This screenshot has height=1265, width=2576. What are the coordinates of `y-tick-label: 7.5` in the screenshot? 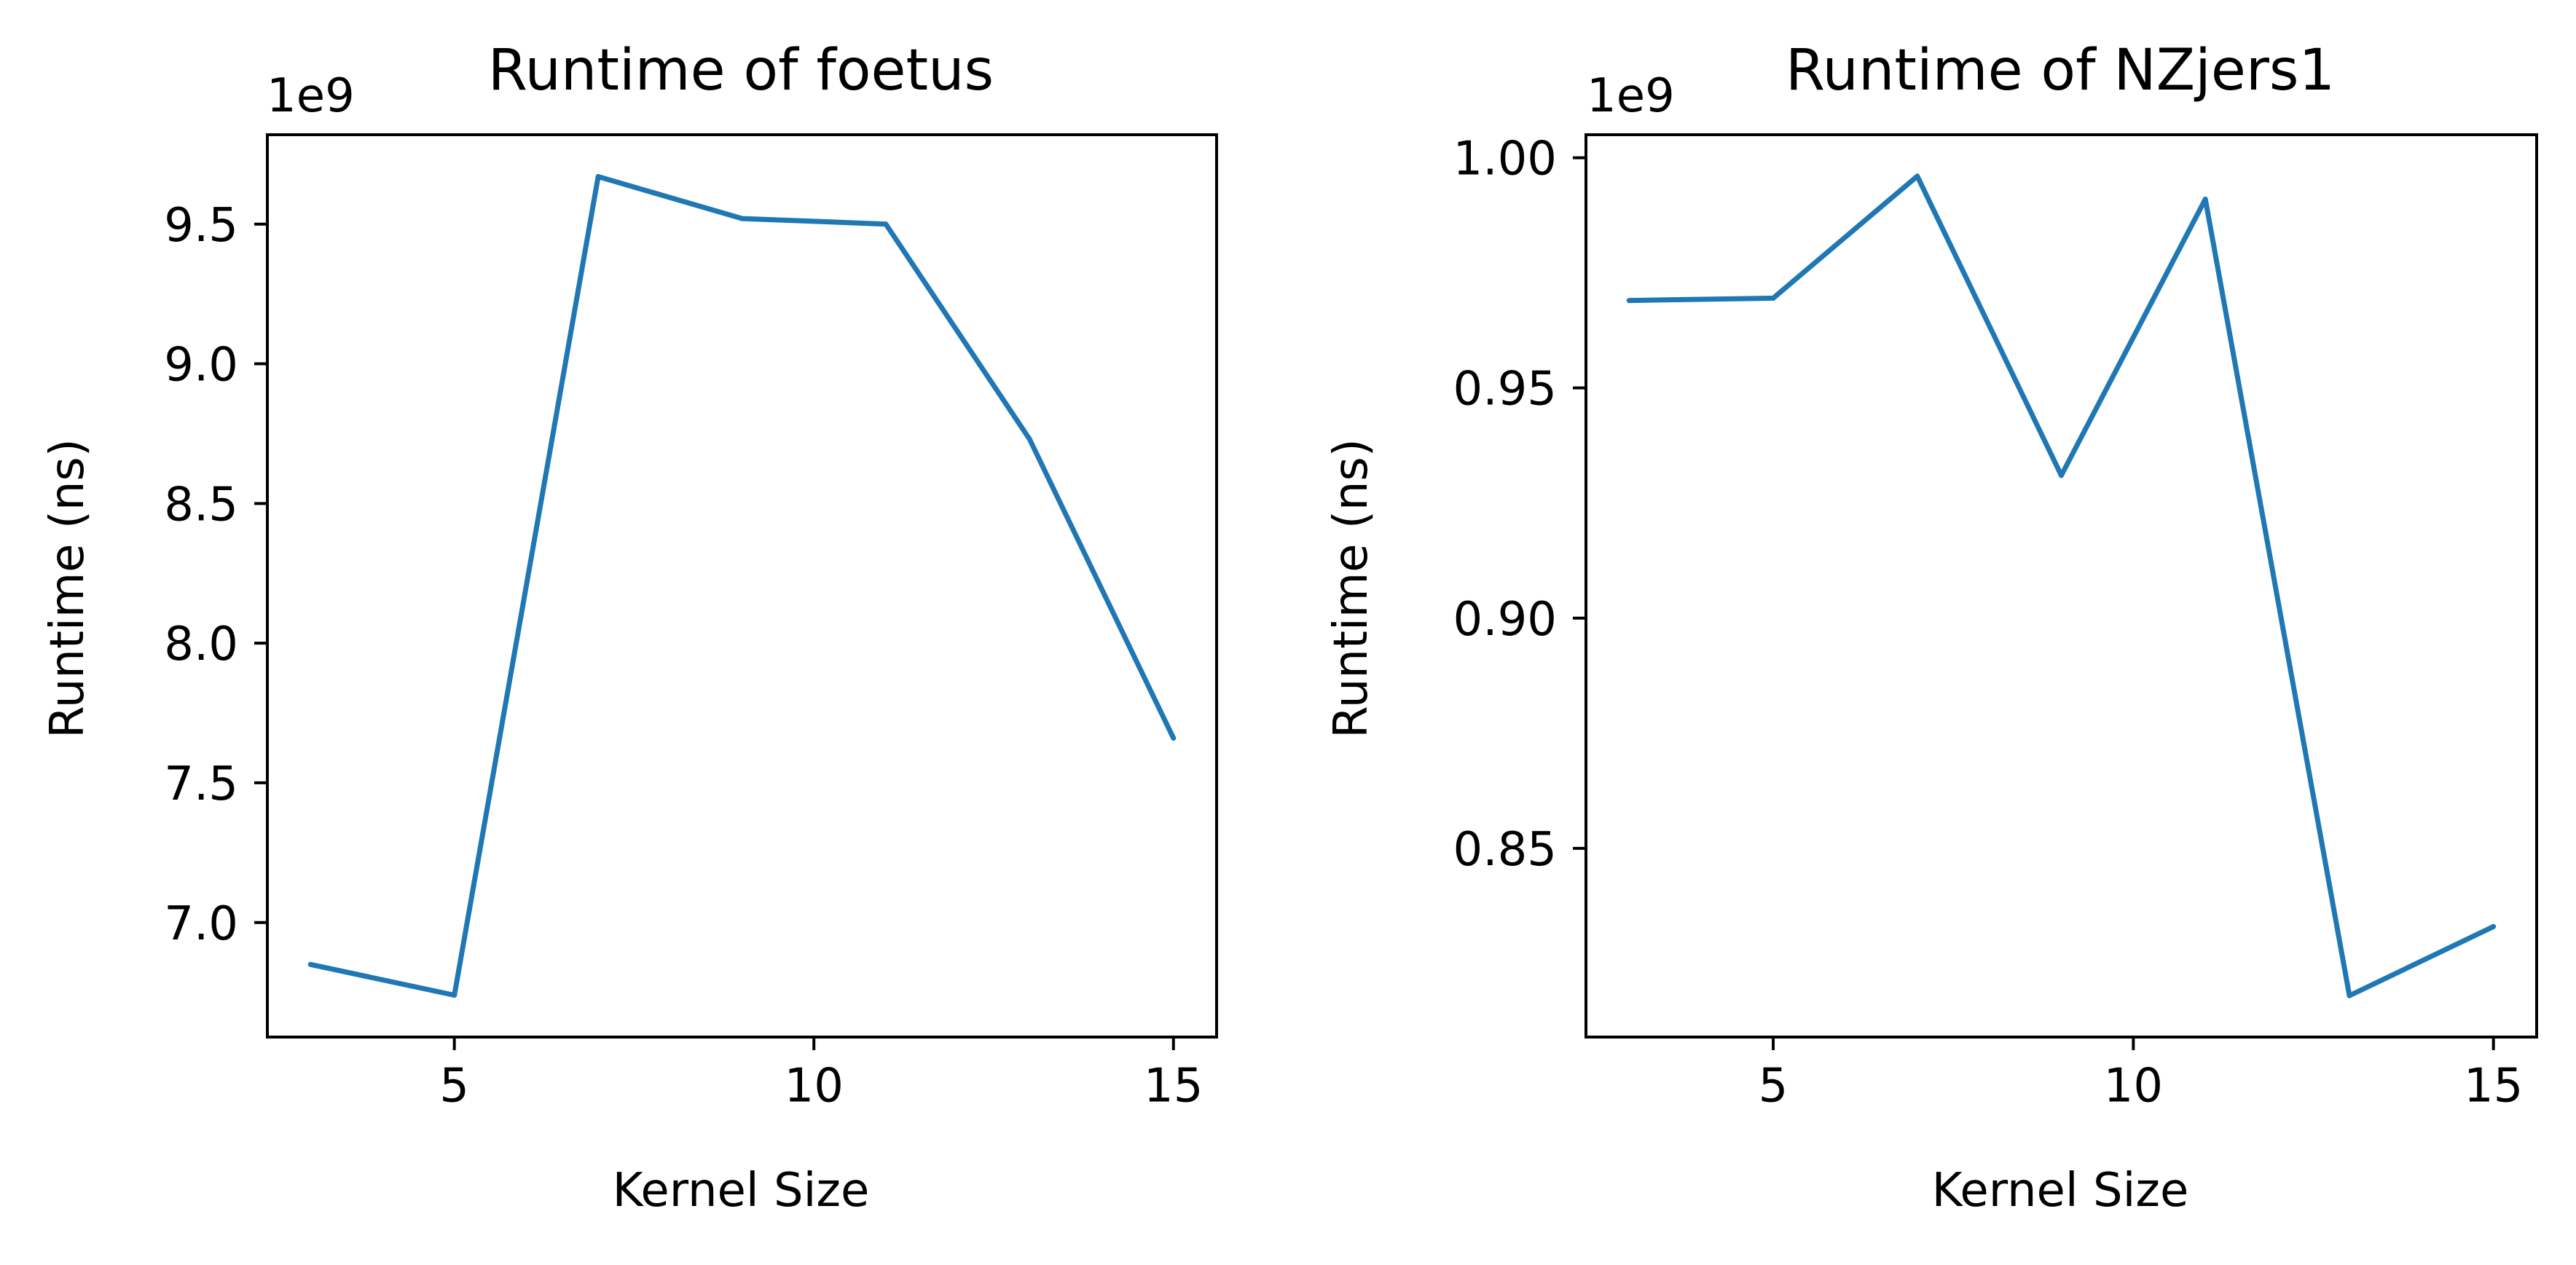 It's located at (201, 784).